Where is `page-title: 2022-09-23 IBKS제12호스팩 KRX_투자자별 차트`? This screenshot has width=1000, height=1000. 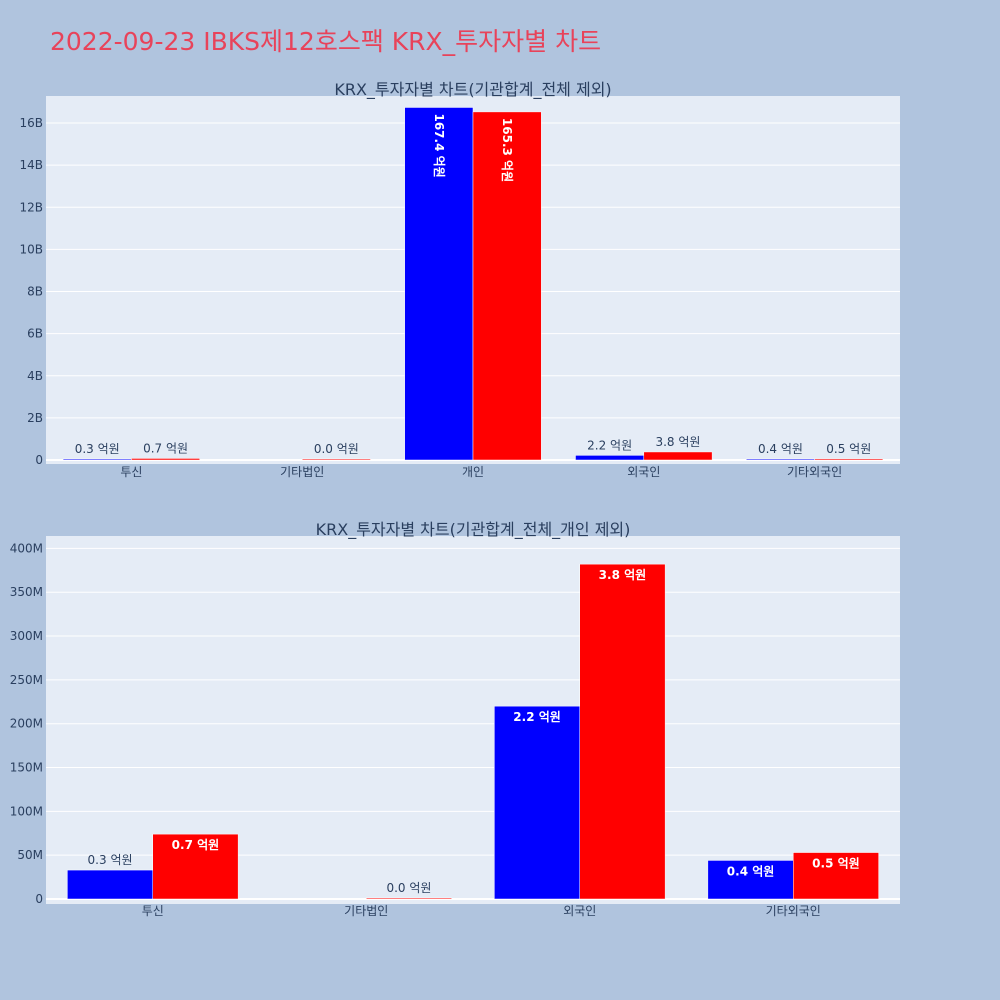 page-title: 2022-09-23 IBKS제12호스팩 KRX_투자자별 차트 is located at coordinates (326, 41).